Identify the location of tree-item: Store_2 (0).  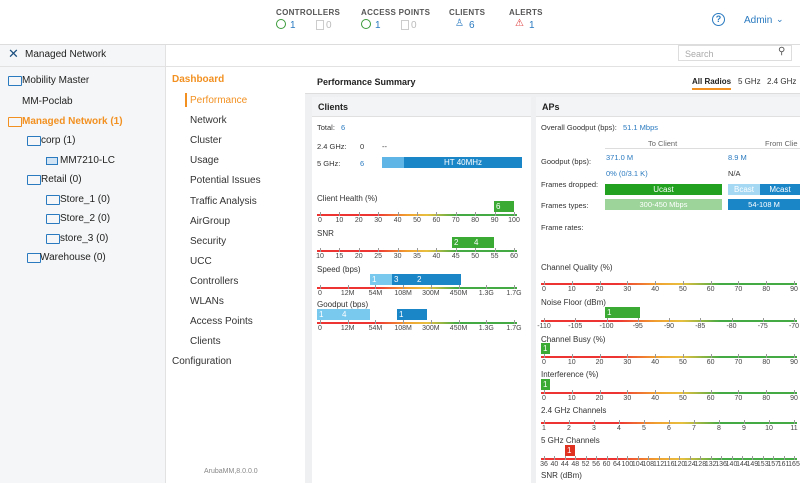
(85, 218).